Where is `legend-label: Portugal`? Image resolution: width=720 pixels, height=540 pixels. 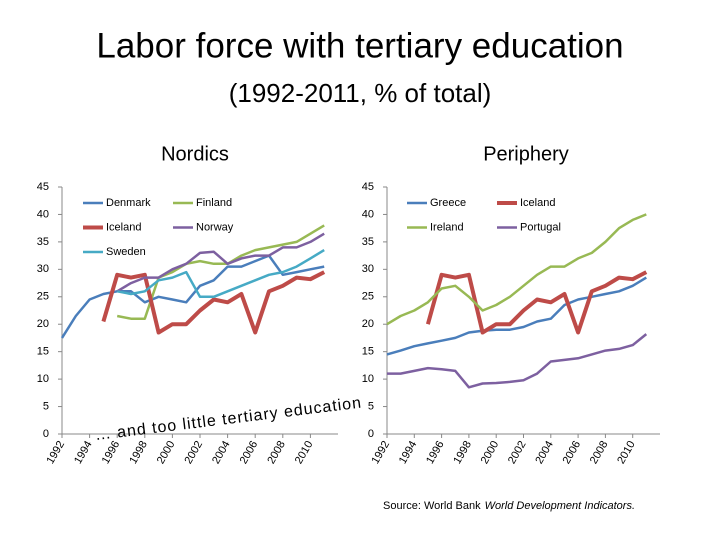
legend-label: Portugal is located at coordinates (540, 227).